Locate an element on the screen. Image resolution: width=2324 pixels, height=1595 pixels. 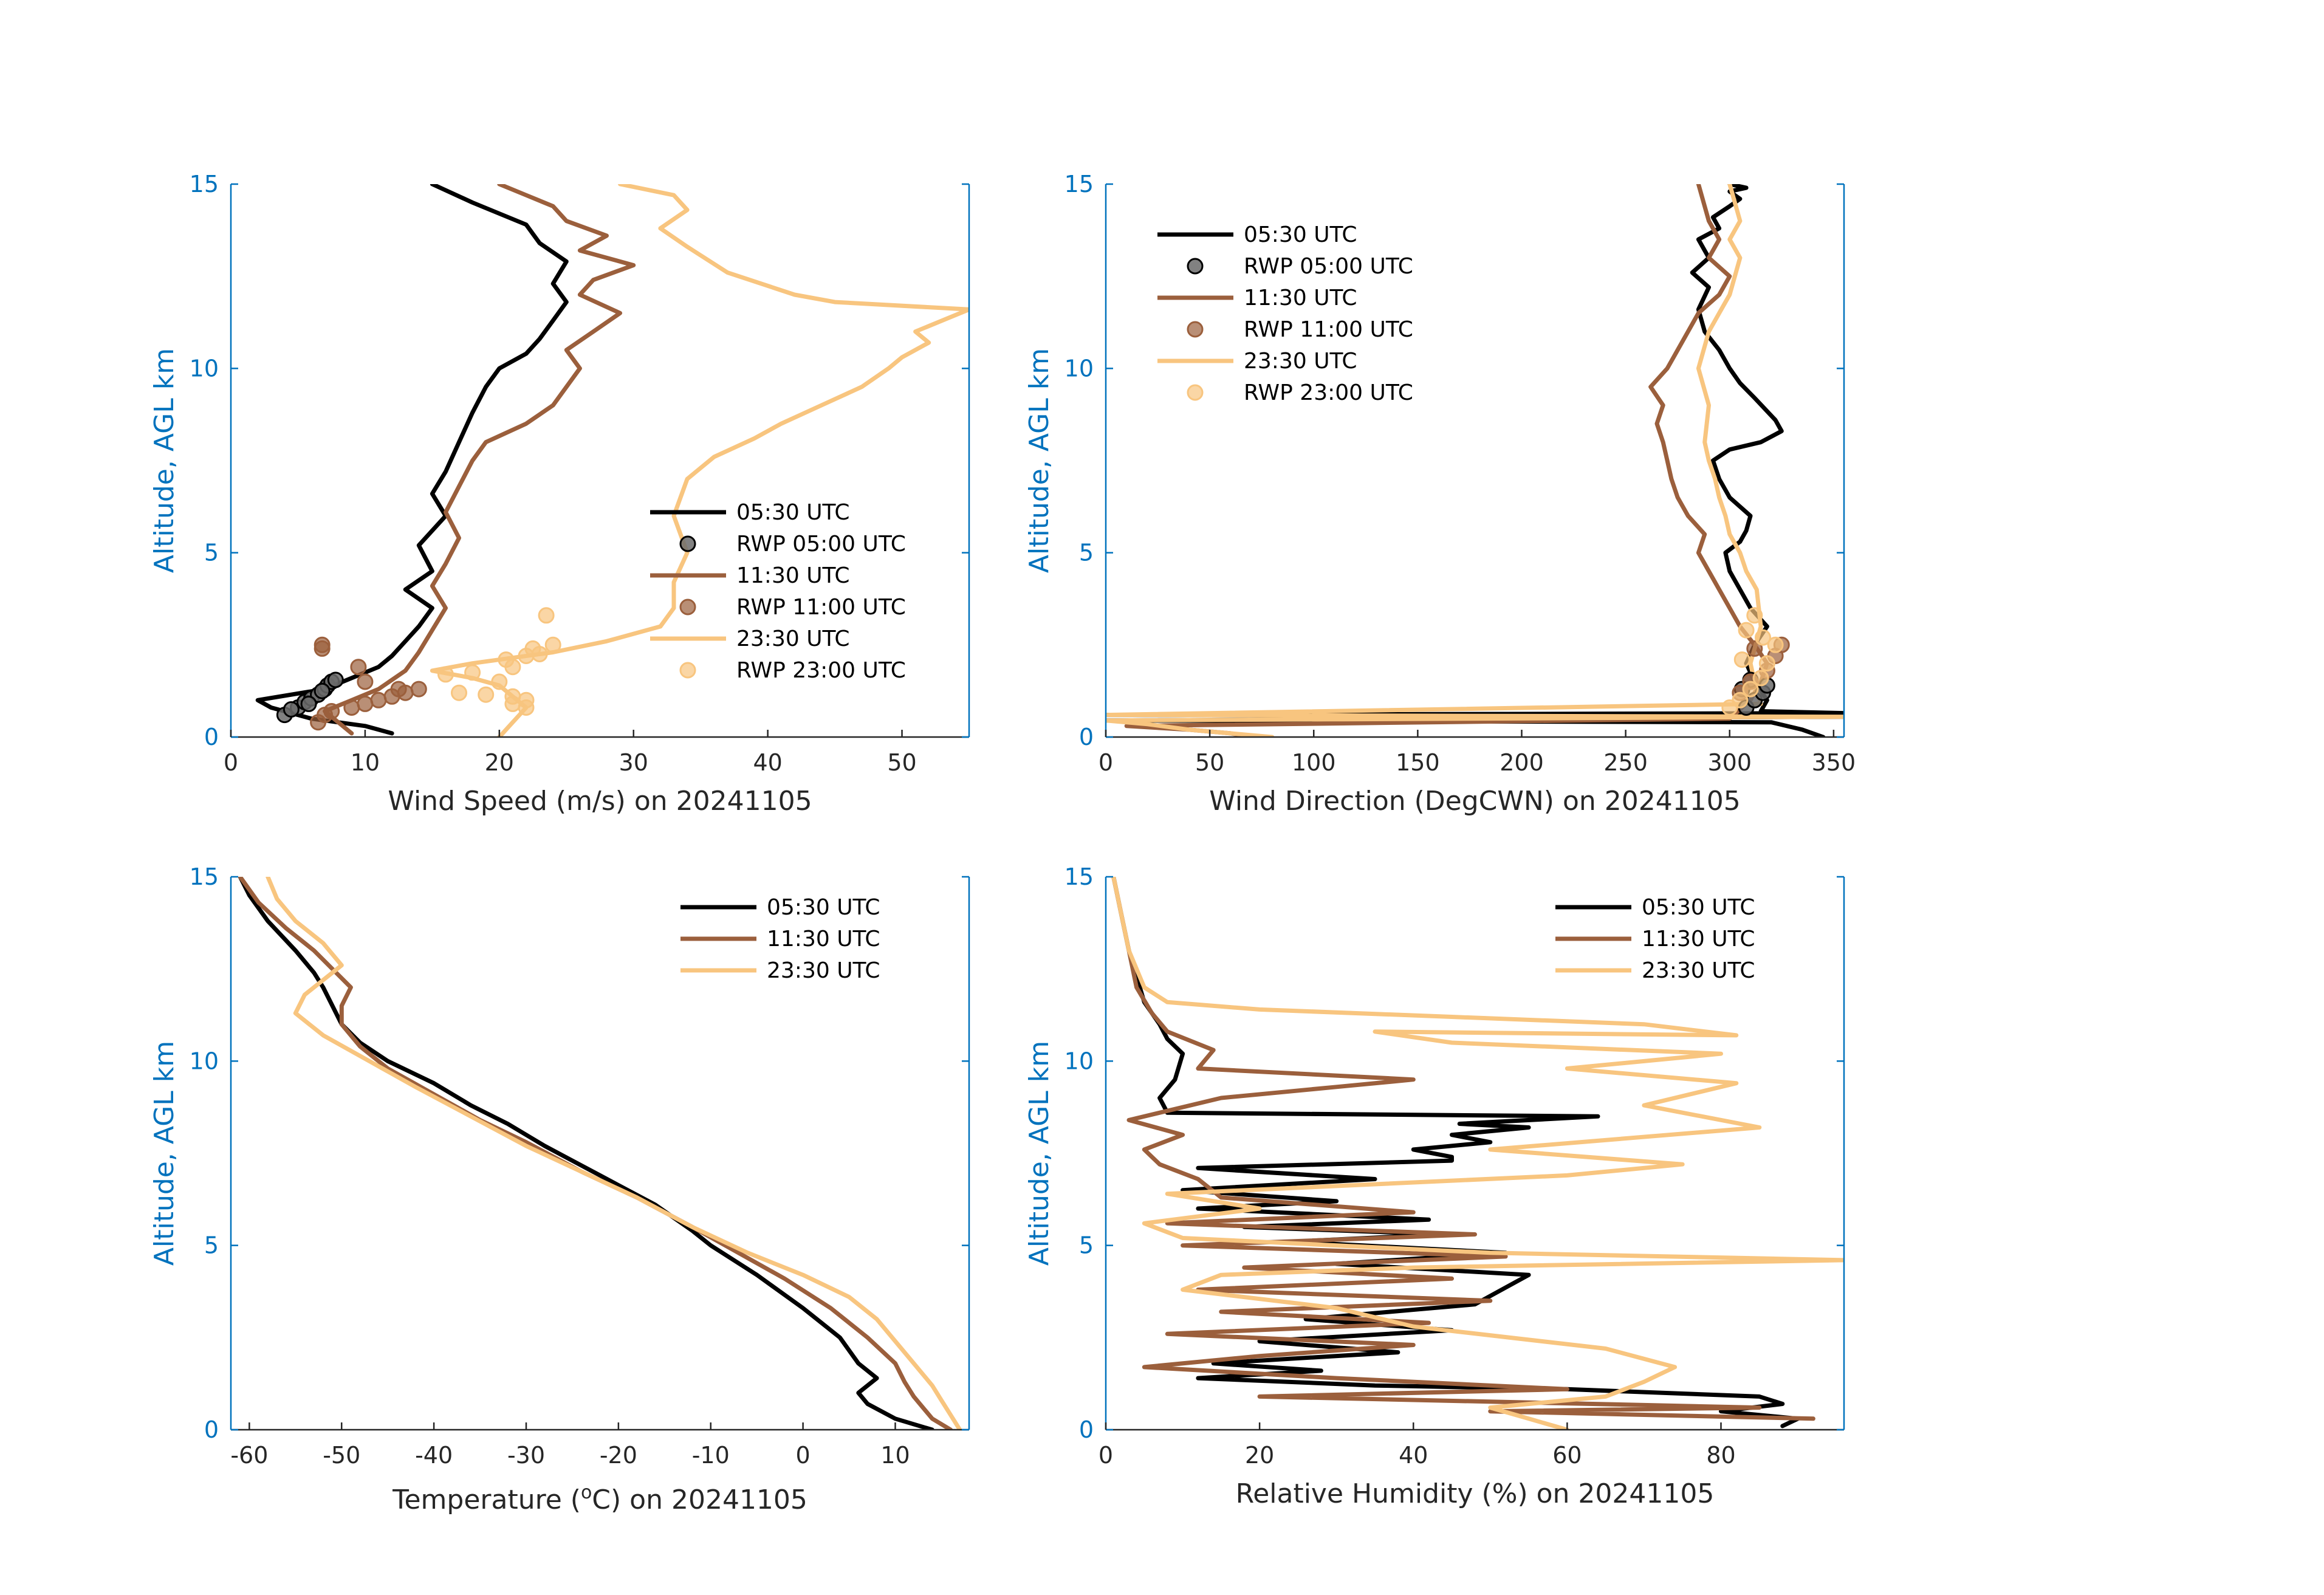
xlabel-temperature: Temperature (oC) on 20241105 is located at coordinates (599, 1499).